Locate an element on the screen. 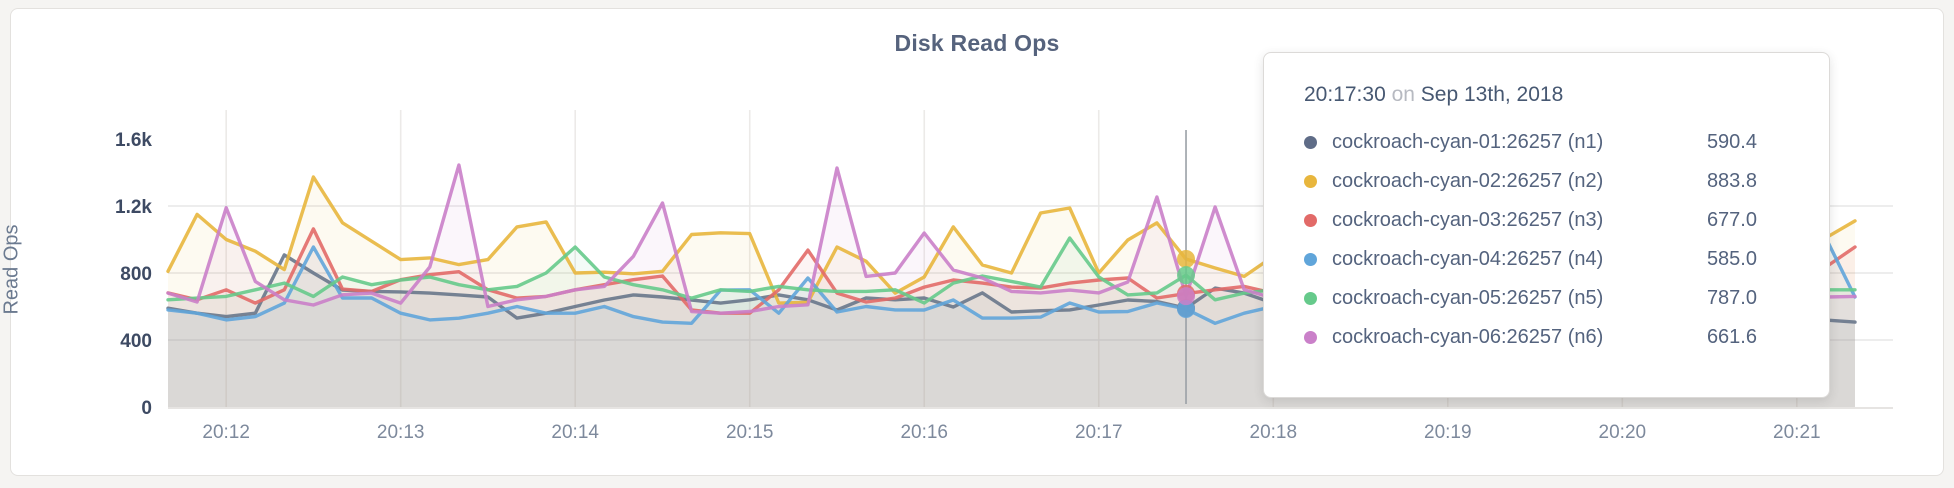 This screenshot has width=1954, height=488. tooltip-series-label: cockroach-cyan-05:26257 (n5) is located at coordinates (1468, 298).